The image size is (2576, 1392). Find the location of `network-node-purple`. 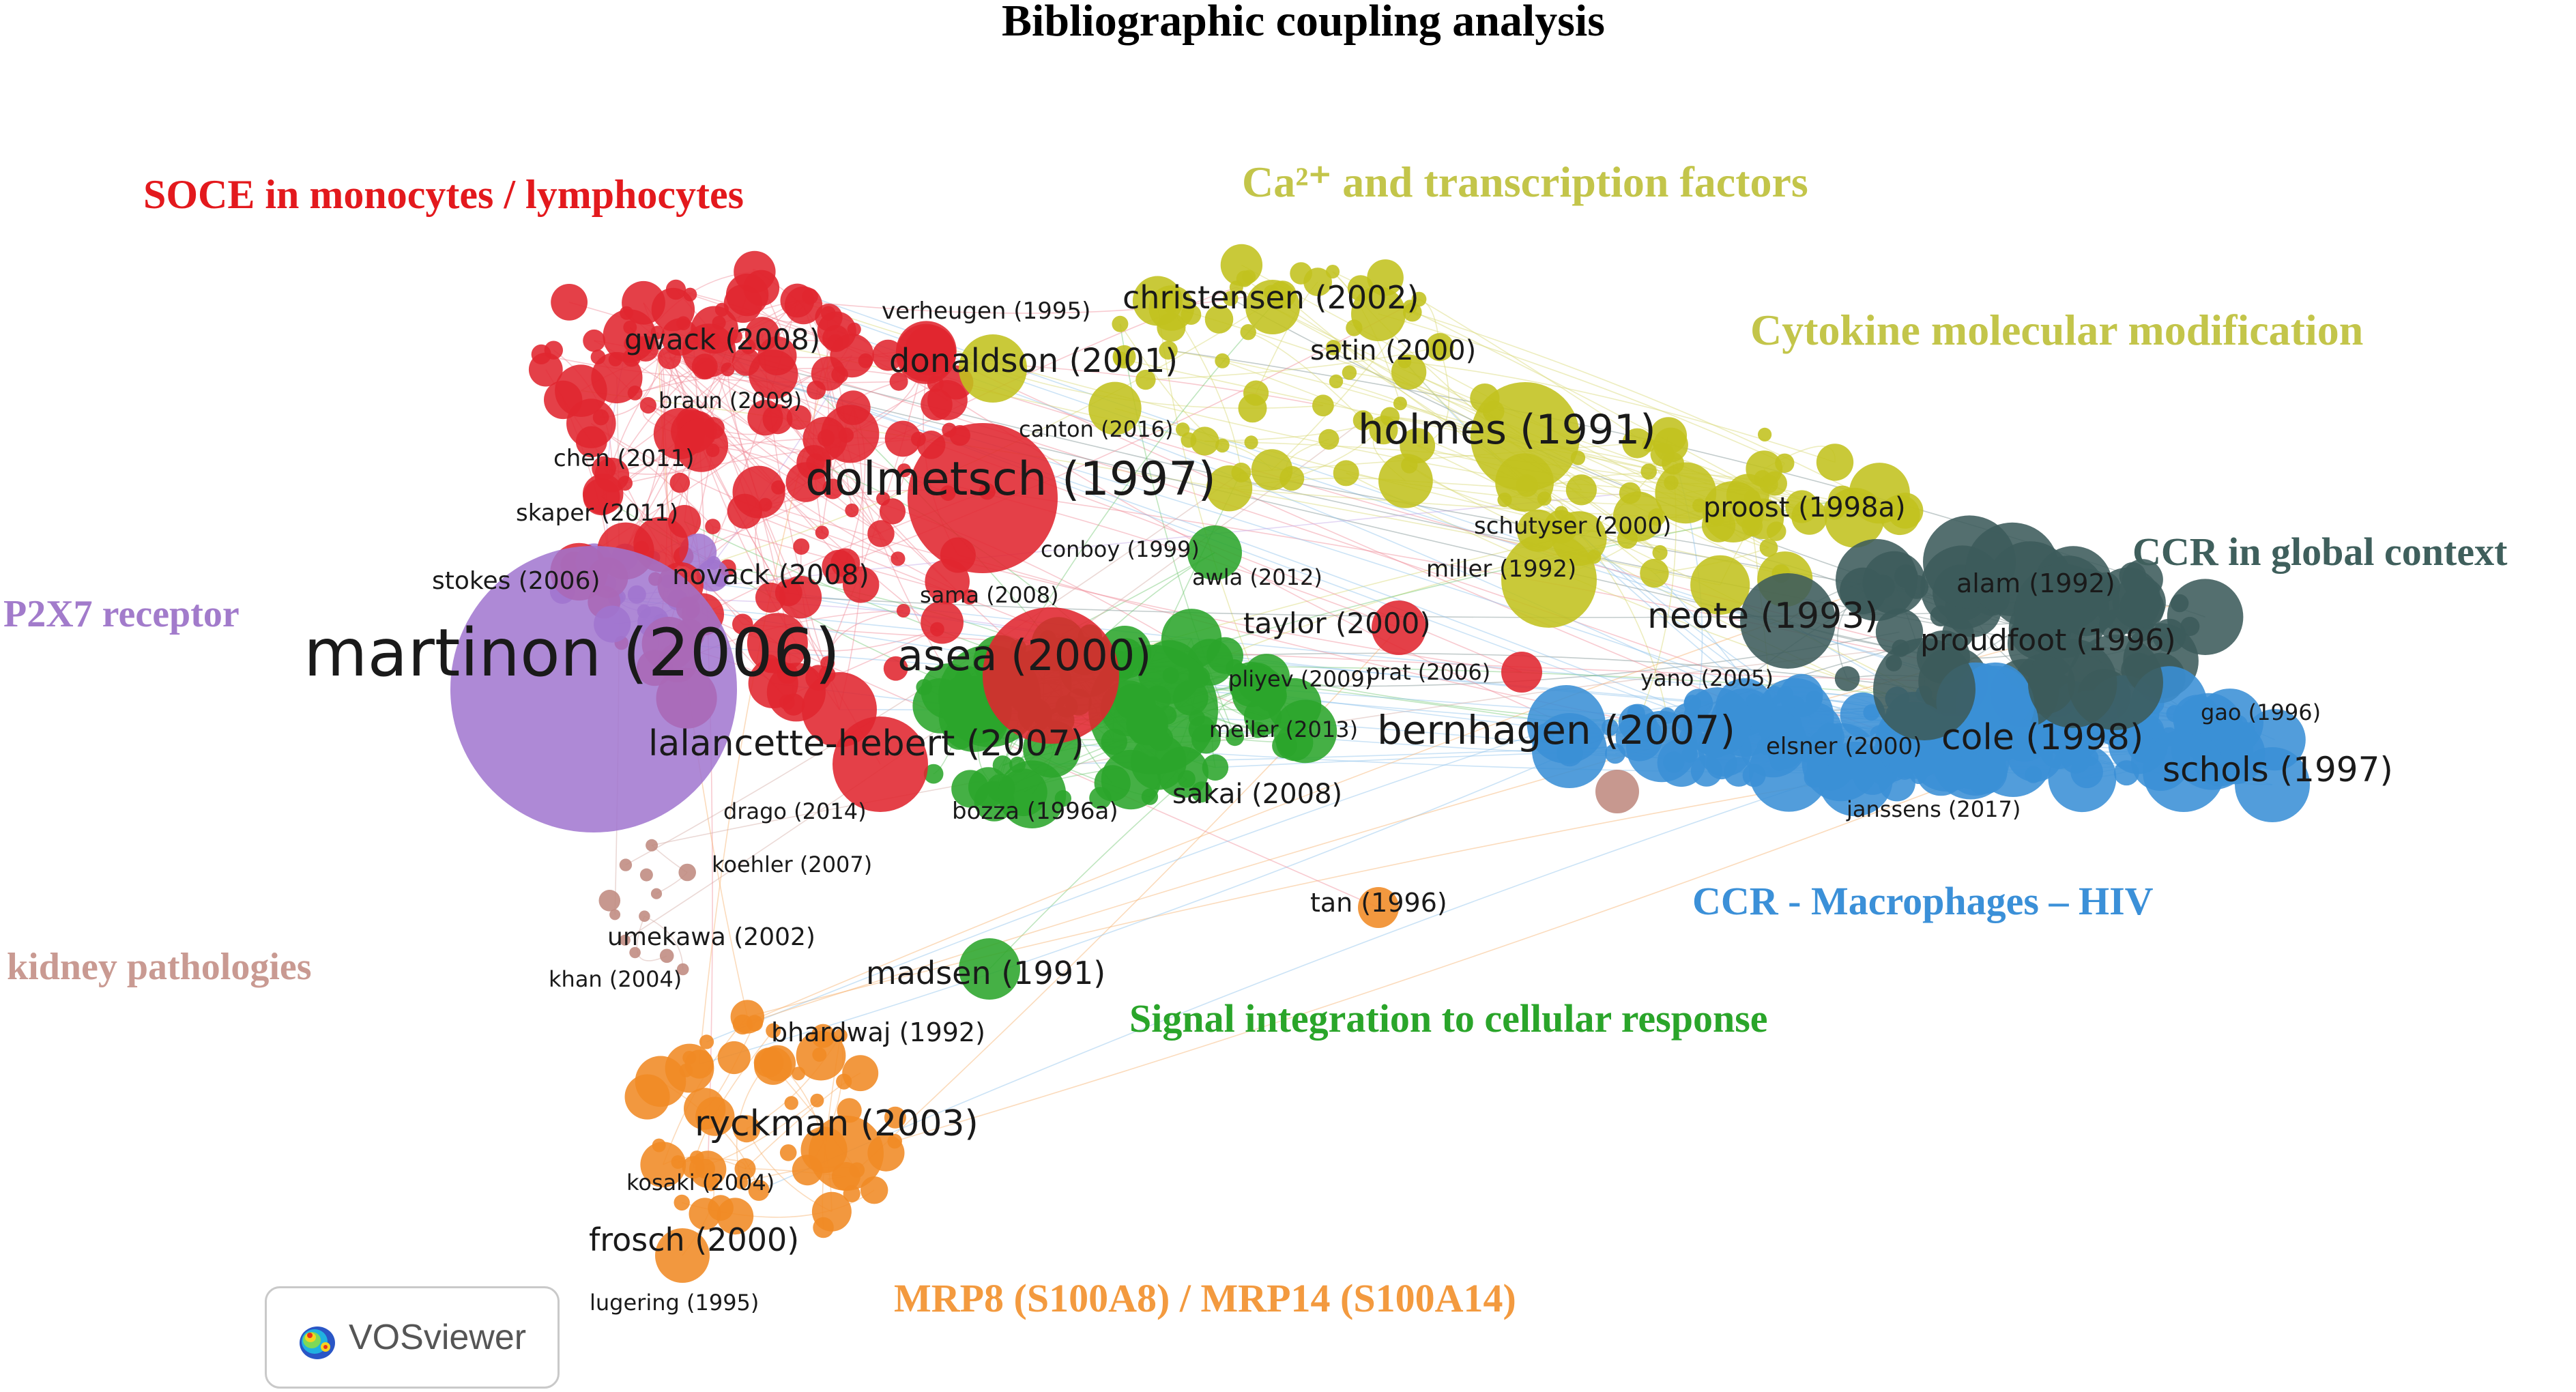

network-node-purple is located at coordinates (593, 689).